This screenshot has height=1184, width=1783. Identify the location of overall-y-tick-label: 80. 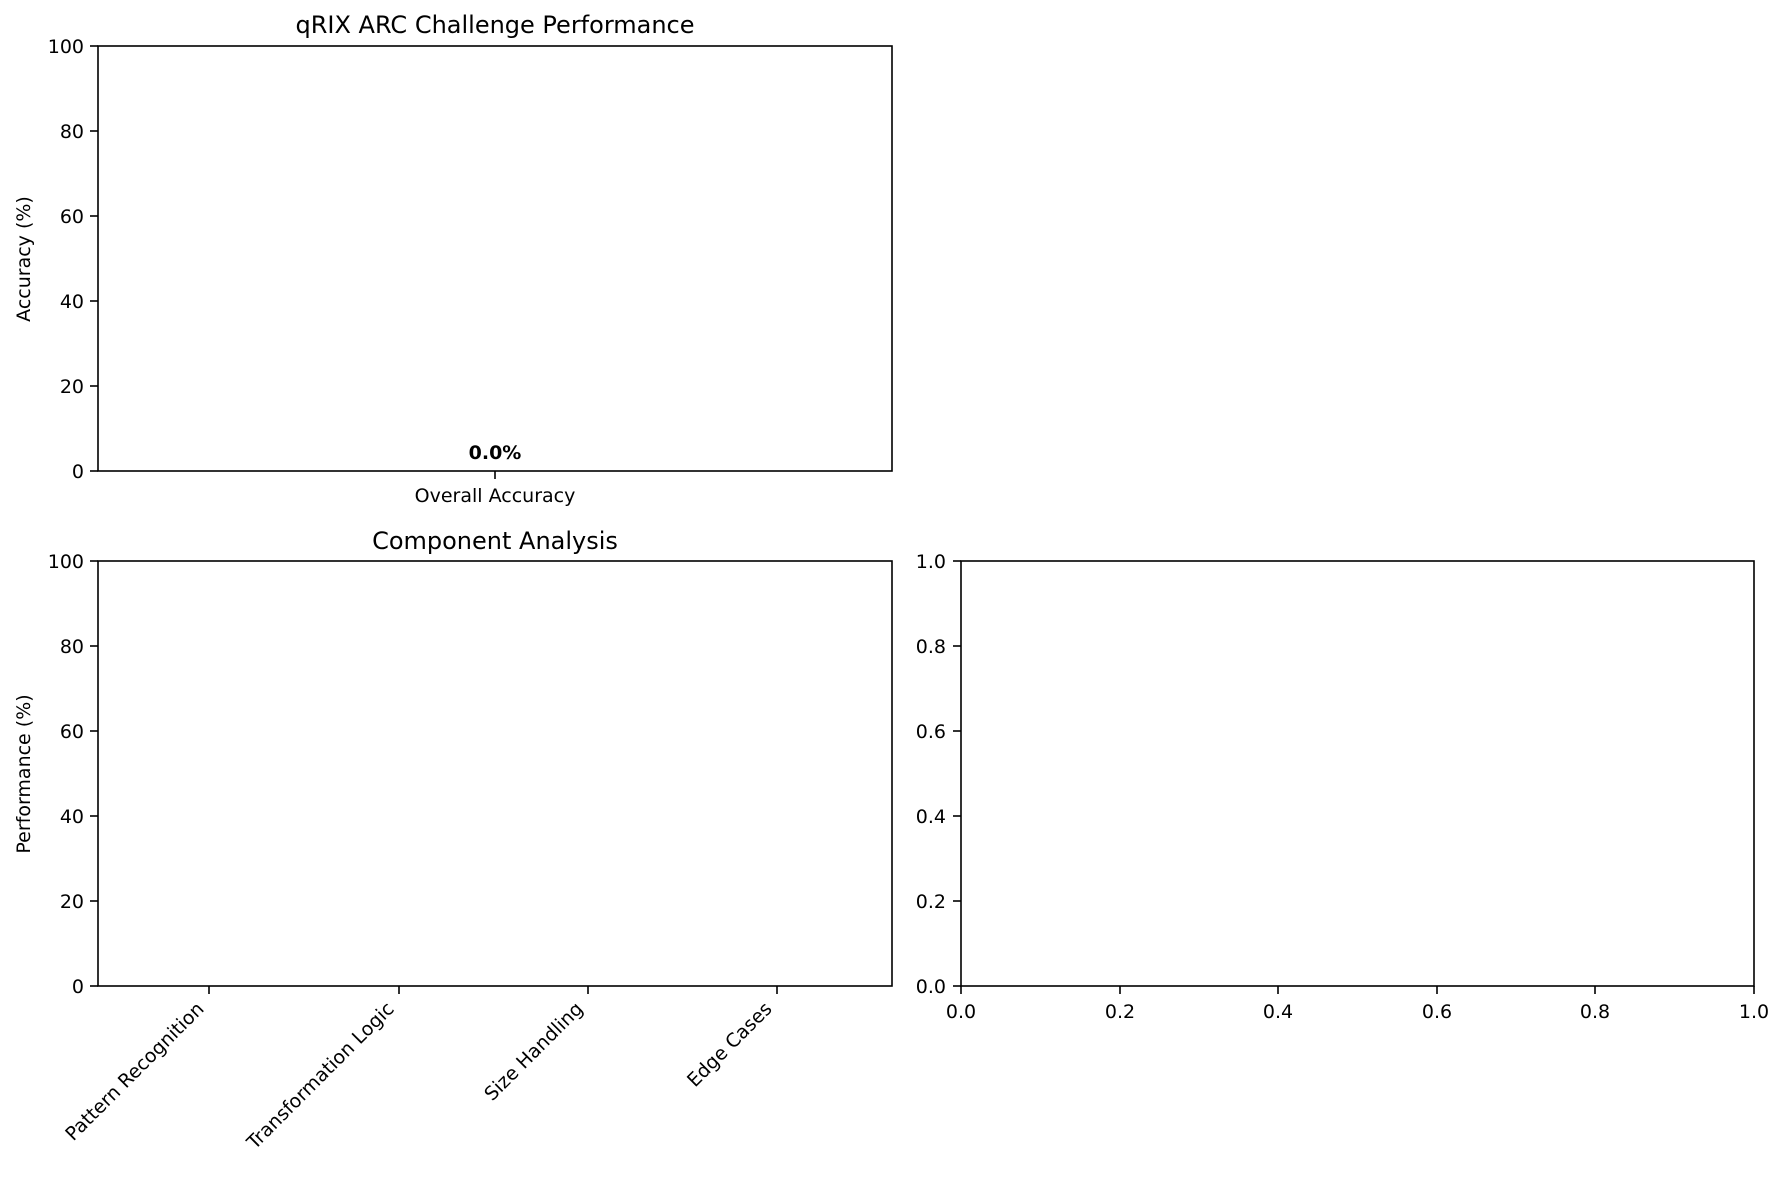
(72, 132).